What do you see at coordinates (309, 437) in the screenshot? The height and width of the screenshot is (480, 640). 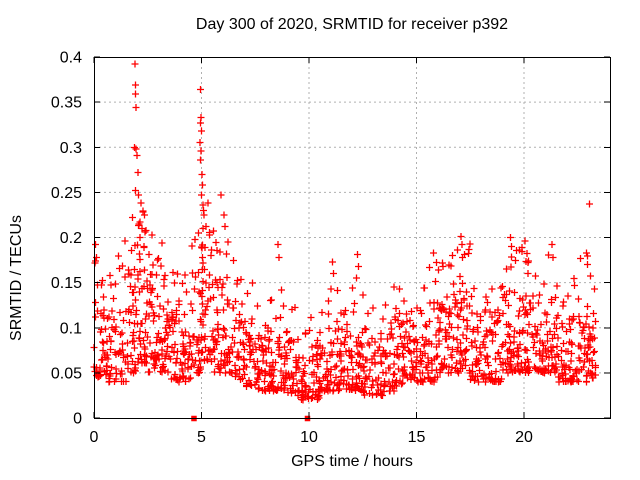 I see `x-tick-label: 10` at bounding box center [309, 437].